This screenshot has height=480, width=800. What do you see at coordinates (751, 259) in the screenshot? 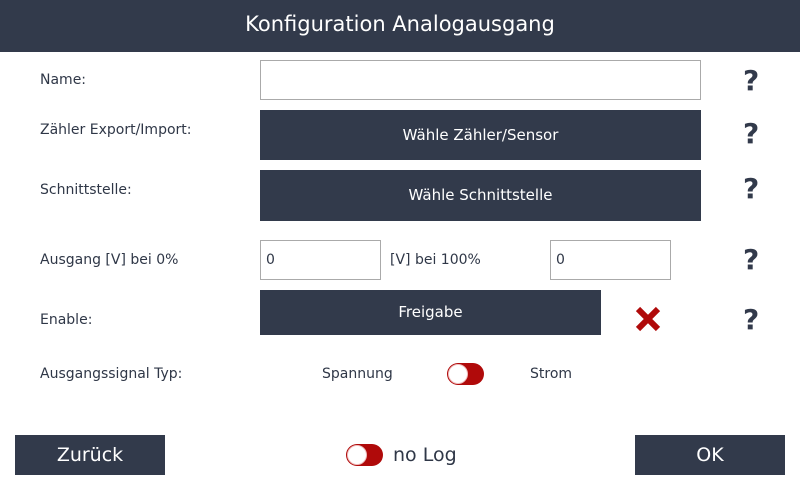
I see `help-output-icon: ?` at bounding box center [751, 259].